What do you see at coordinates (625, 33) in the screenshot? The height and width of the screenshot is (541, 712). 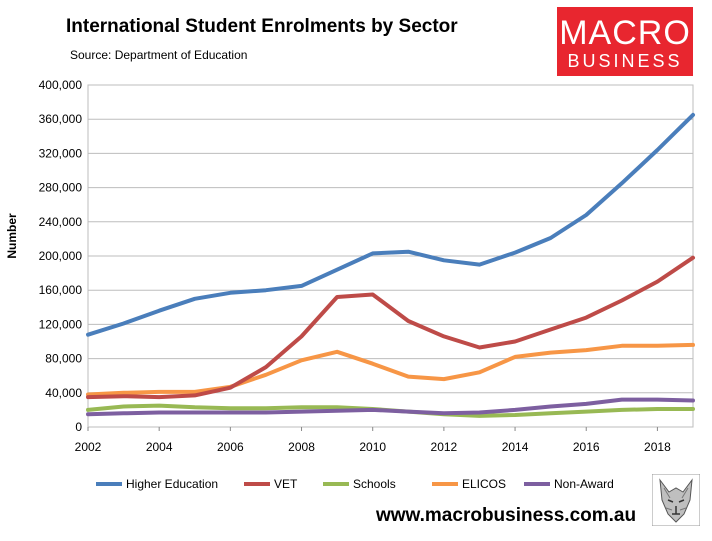 I see `logo-line-1: MACRO` at bounding box center [625, 33].